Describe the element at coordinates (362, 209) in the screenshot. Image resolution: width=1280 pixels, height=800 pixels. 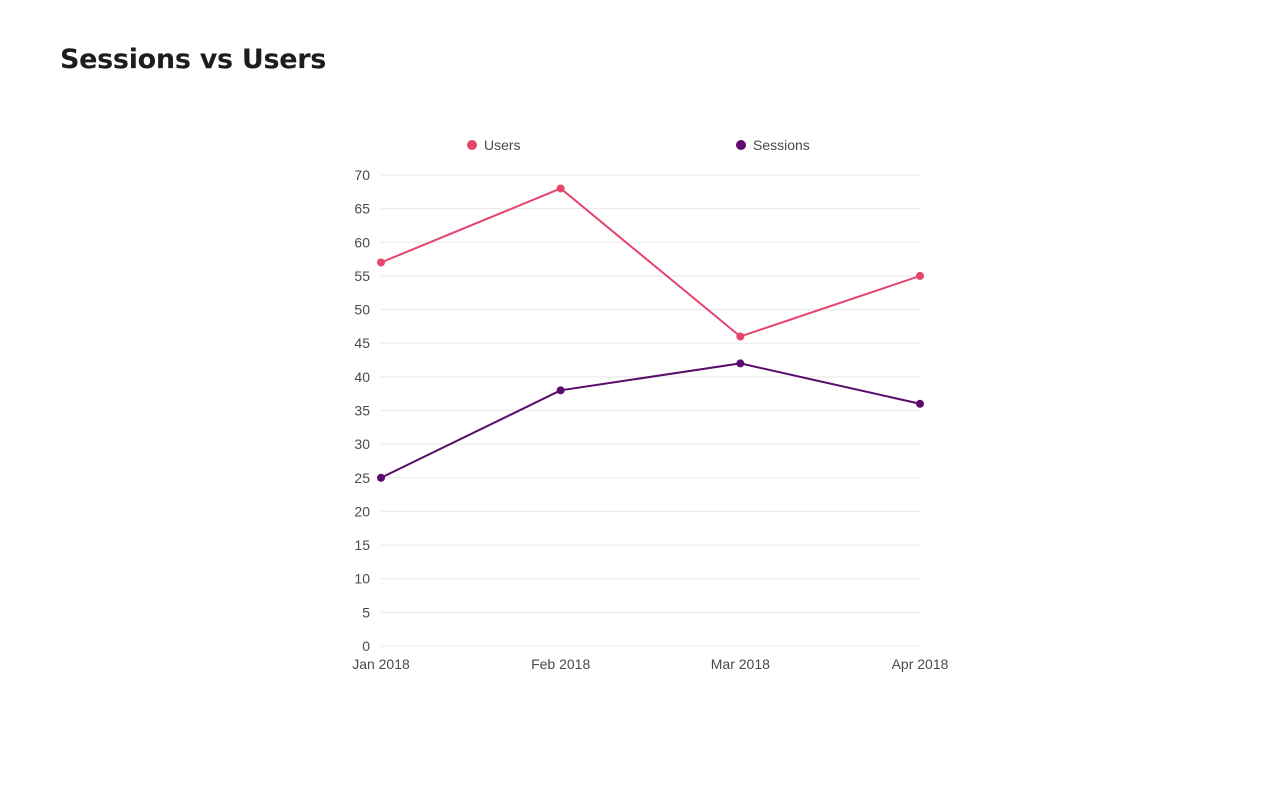
I see `y-tick-label: 65` at that location.